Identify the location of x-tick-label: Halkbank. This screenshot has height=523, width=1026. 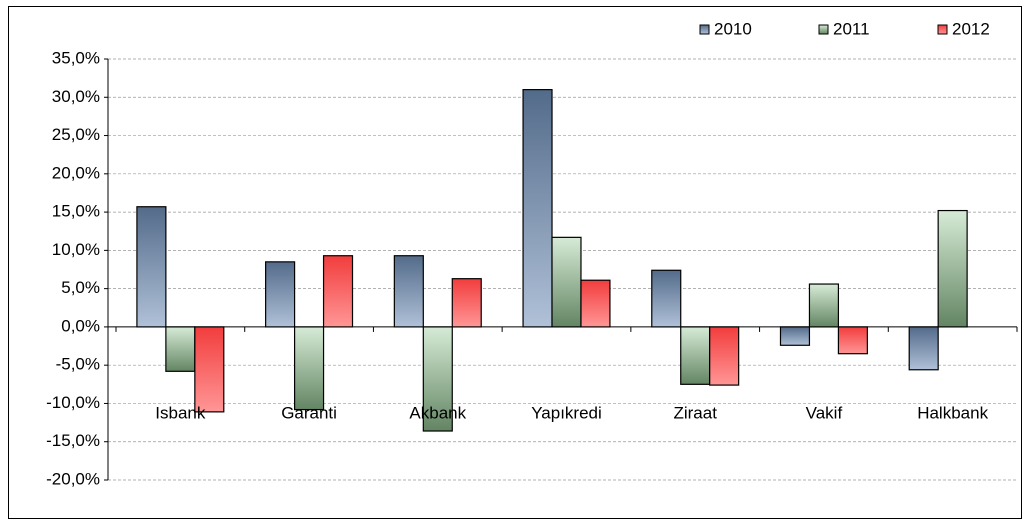
(952, 412).